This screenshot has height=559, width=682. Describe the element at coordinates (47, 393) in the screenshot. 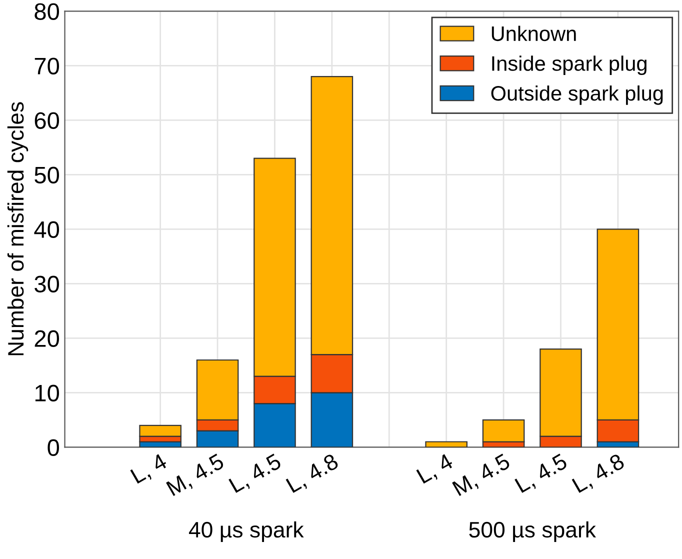

I see `y-tick-label: 10` at that location.